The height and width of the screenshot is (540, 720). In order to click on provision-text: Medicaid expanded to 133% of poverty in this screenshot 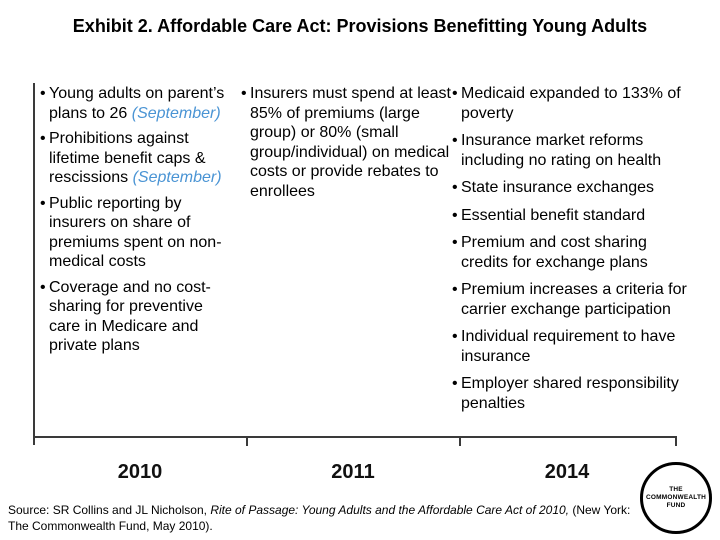, I will do `click(571, 103)`.